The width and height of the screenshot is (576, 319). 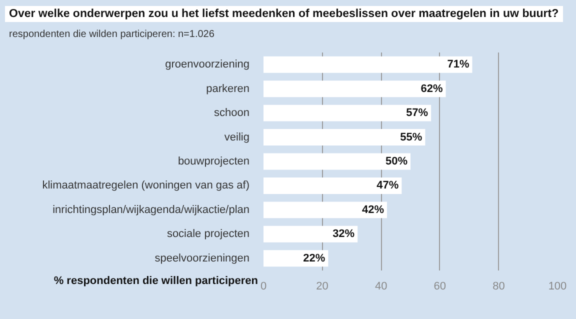 I want to click on data-label: 47%, so click(x=387, y=186).